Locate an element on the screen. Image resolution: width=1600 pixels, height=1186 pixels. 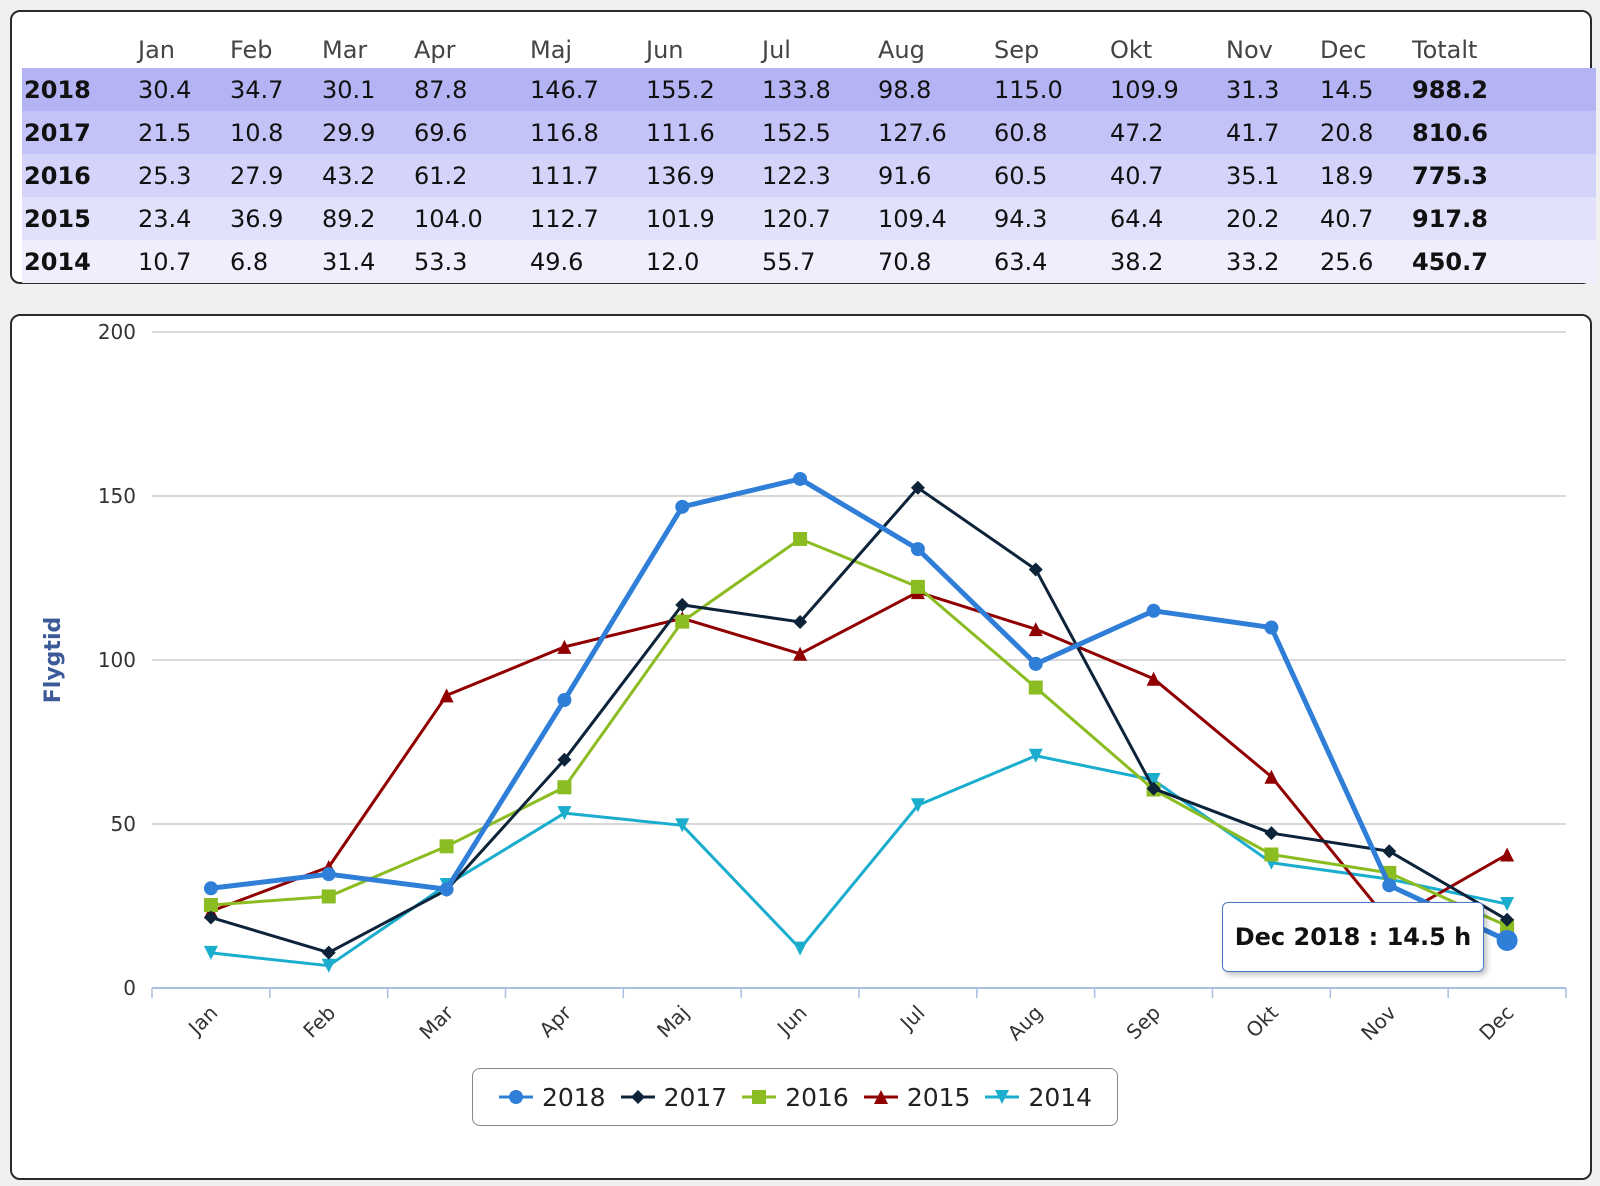
value-cell: 111.6 is located at coordinates (680, 132).